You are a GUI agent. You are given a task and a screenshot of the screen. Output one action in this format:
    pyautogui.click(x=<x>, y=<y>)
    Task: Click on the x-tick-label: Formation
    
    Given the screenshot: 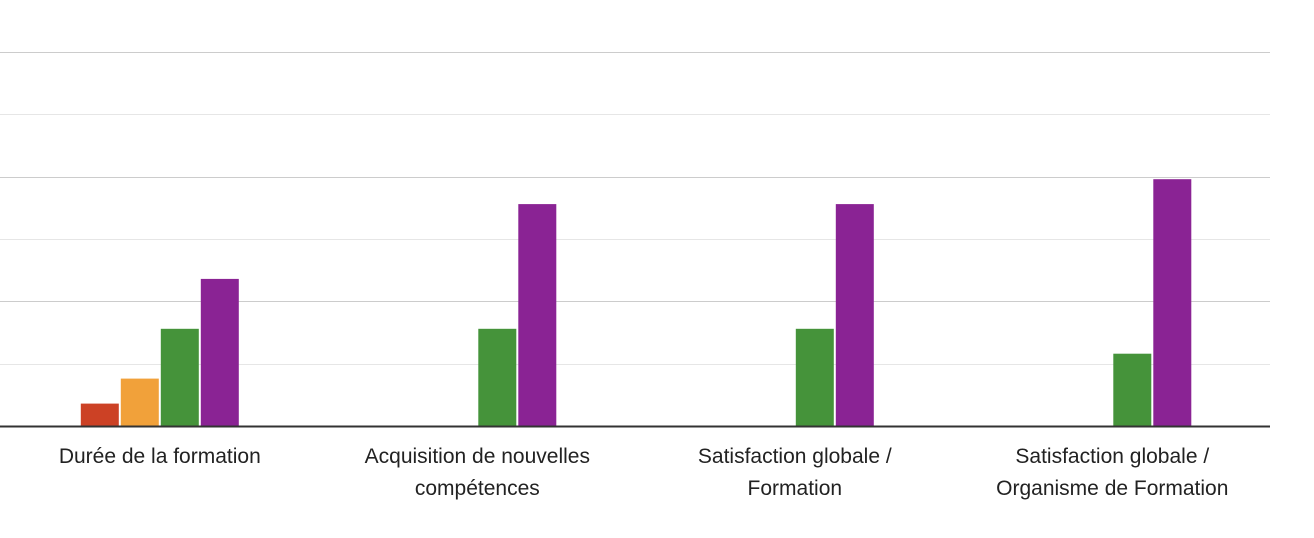 What is the action you would take?
    pyautogui.click(x=795, y=488)
    